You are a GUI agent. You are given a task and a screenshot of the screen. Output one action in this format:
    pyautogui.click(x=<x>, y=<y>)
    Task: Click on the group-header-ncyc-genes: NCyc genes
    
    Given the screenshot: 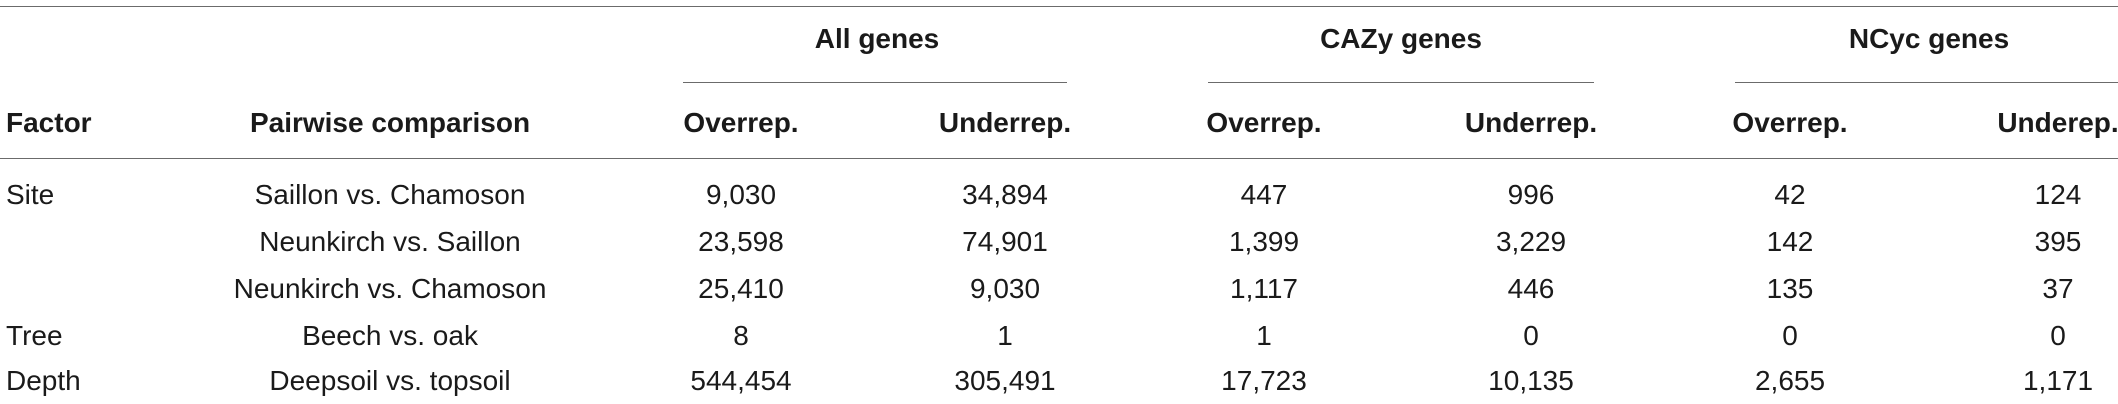 What is the action you would take?
    pyautogui.click(x=1929, y=38)
    